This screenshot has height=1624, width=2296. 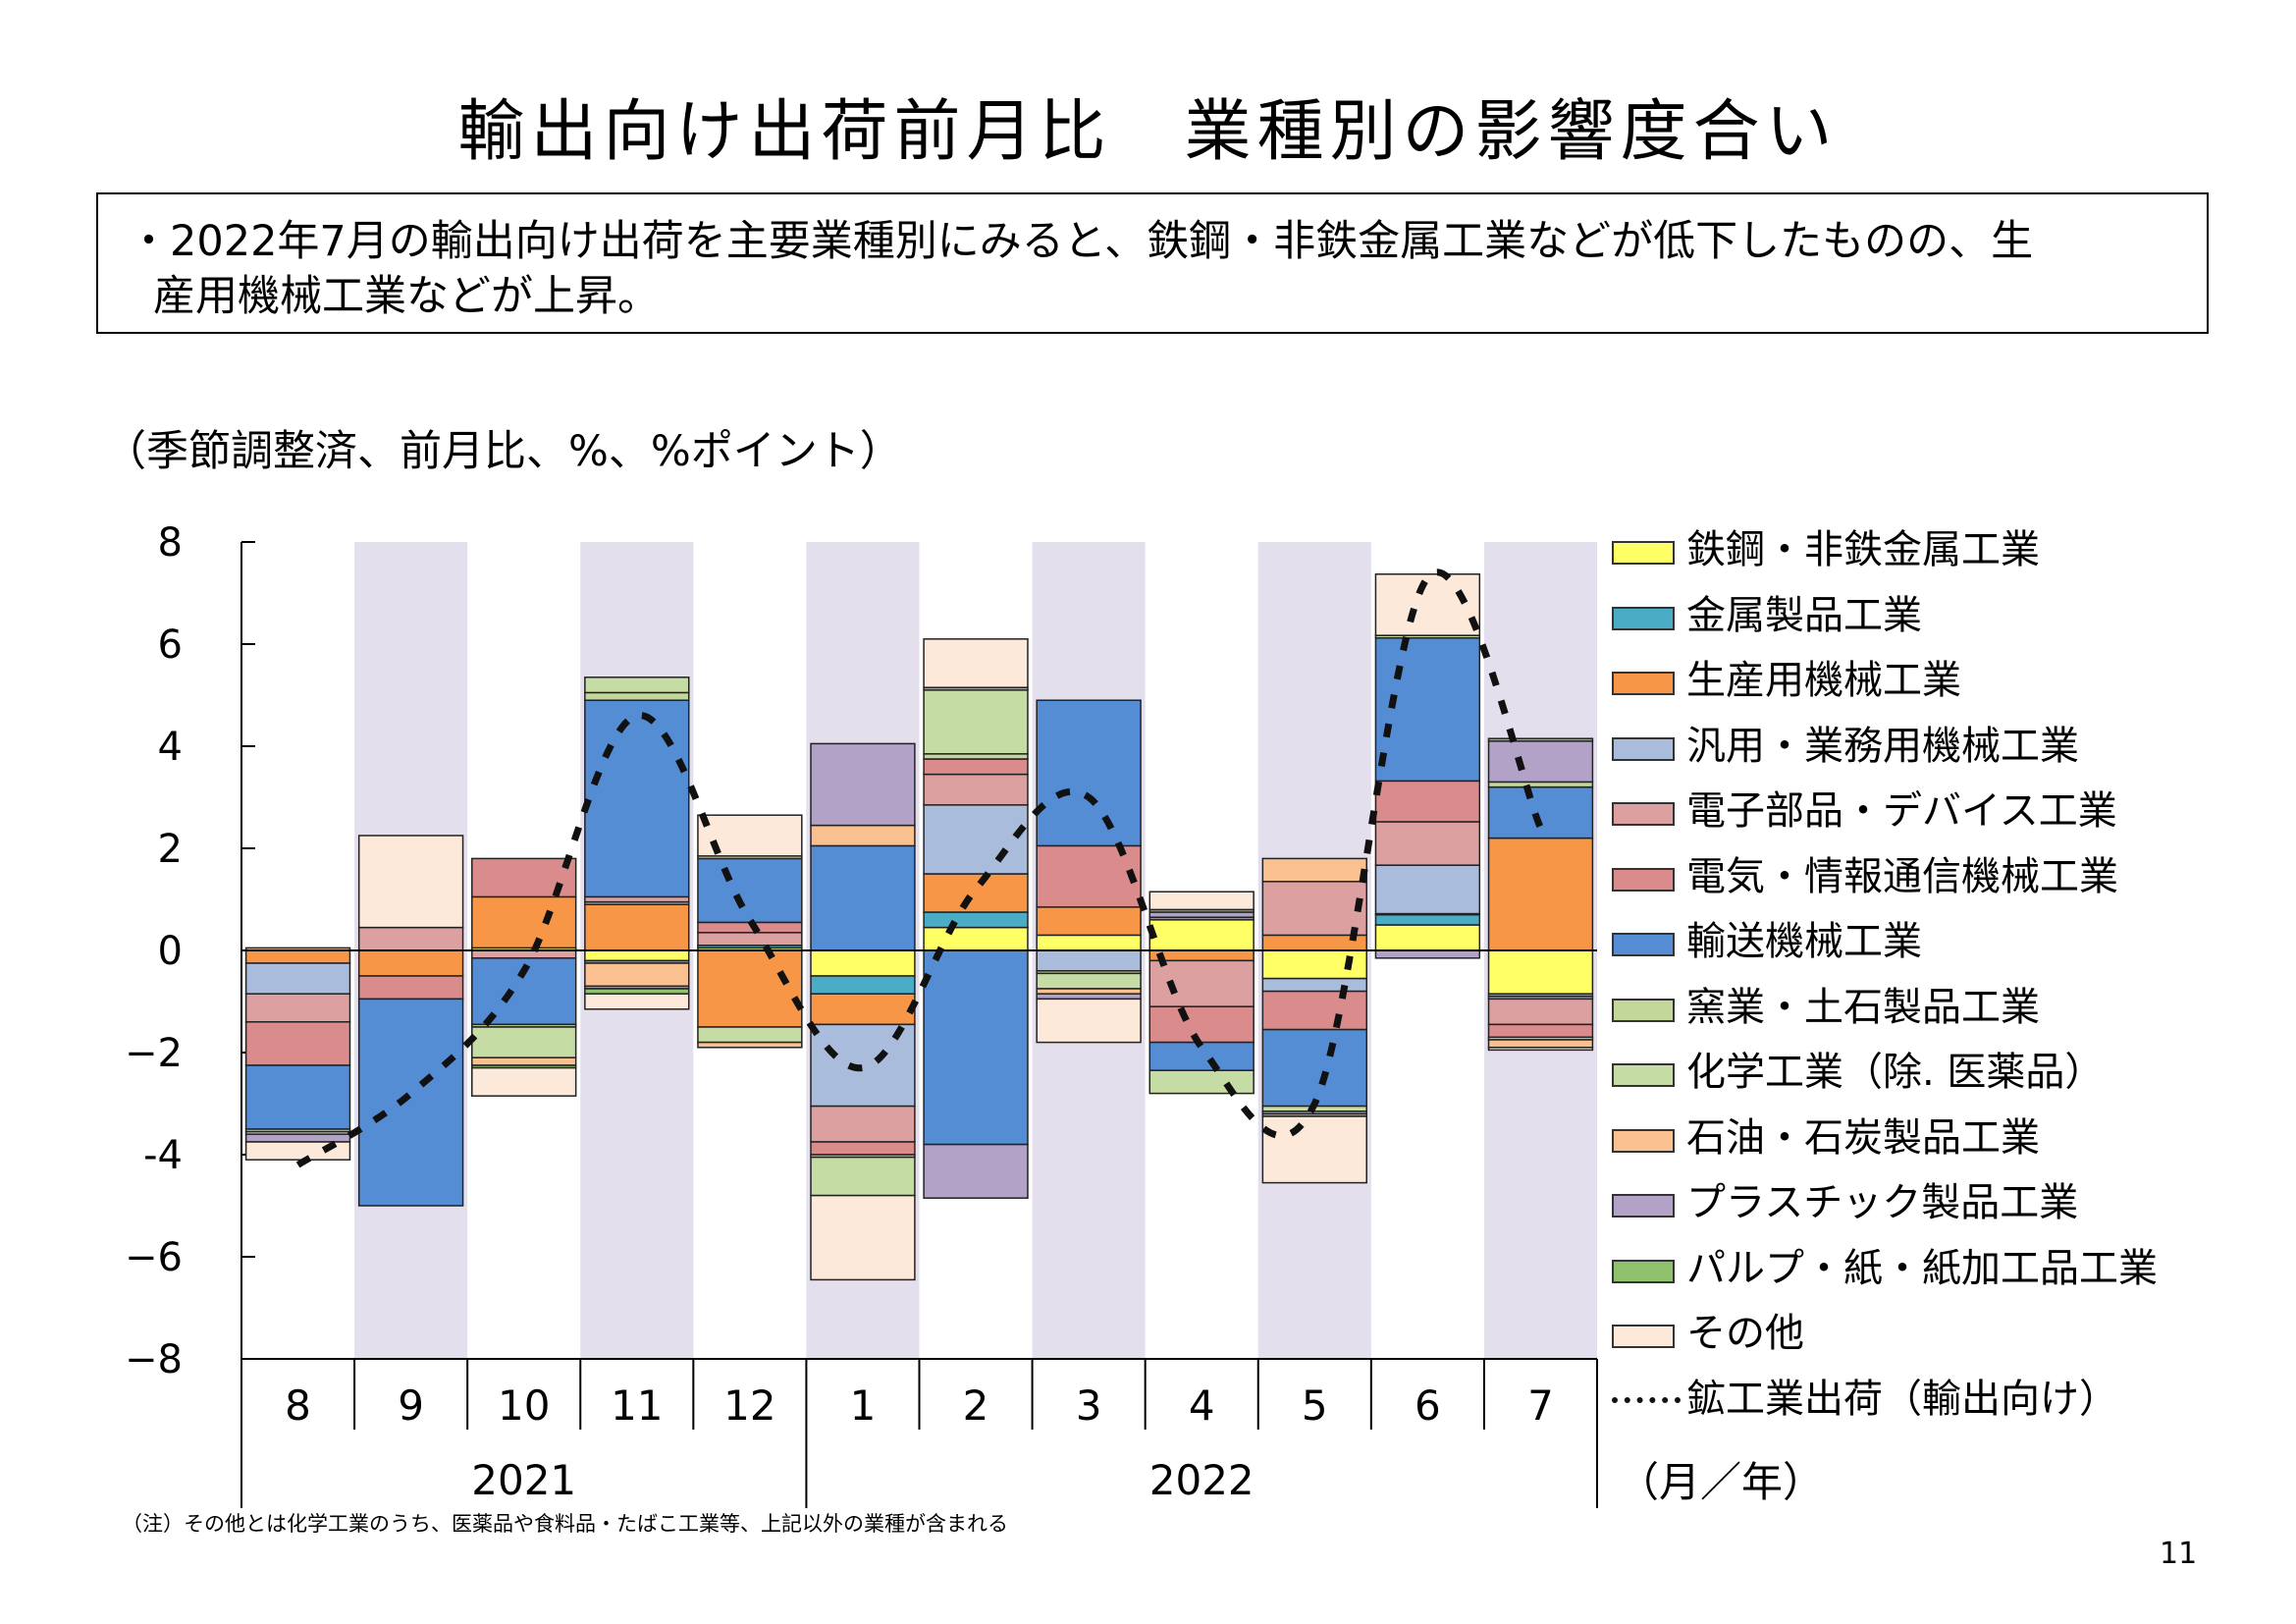 What do you see at coordinates (1824, 680) in the screenshot?
I see `legend-label: 生産用機械工業` at bounding box center [1824, 680].